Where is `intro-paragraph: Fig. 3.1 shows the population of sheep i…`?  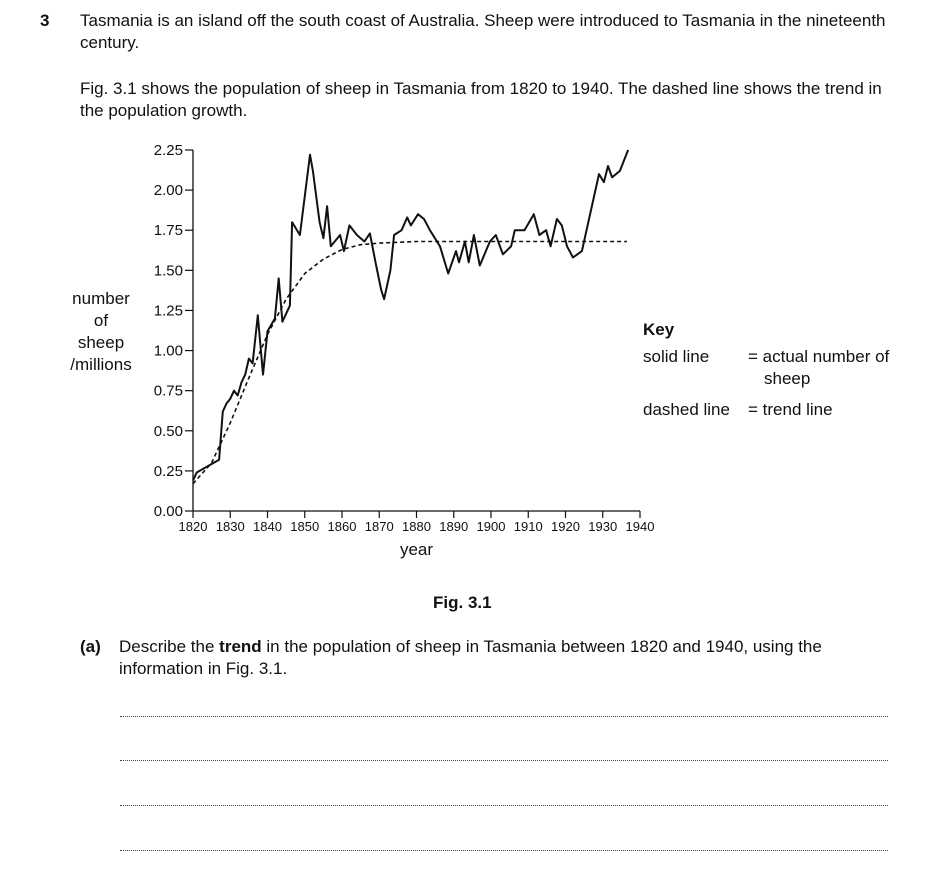 intro-paragraph: Fig. 3.1 shows the population of sheep i… is located at coordinates (481, 99).